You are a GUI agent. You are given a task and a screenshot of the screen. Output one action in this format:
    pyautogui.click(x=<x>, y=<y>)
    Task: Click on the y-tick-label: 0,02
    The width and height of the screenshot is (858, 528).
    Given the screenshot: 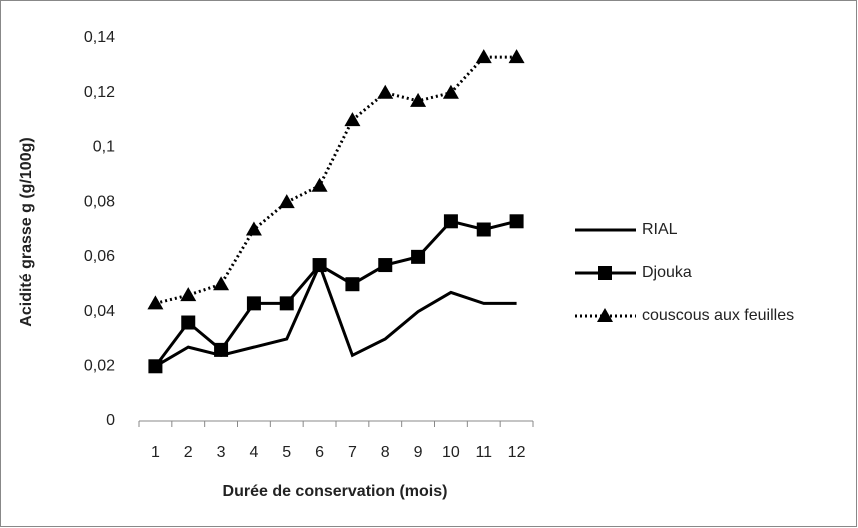 What is the action you would take?
    pyautogui.click(x=99, y=366)
    